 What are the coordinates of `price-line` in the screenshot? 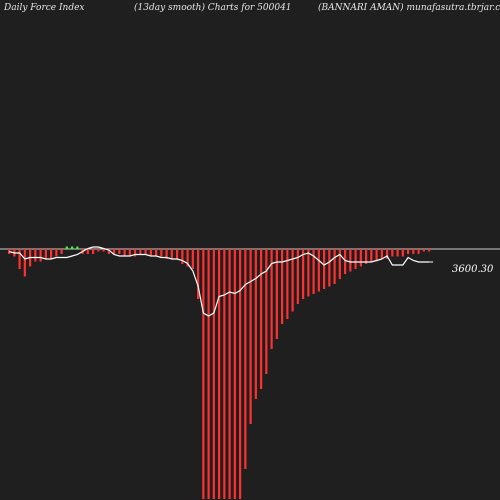 It's located at (219, 281).